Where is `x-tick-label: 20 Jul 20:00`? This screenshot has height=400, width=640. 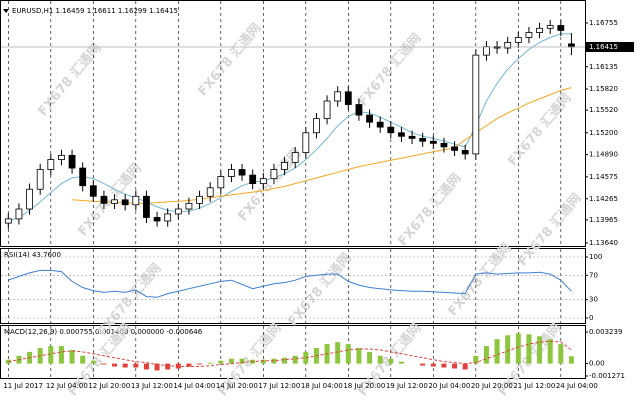
x-tick-label: 20 Jul 20:00 is located at coordinates (492, 386).